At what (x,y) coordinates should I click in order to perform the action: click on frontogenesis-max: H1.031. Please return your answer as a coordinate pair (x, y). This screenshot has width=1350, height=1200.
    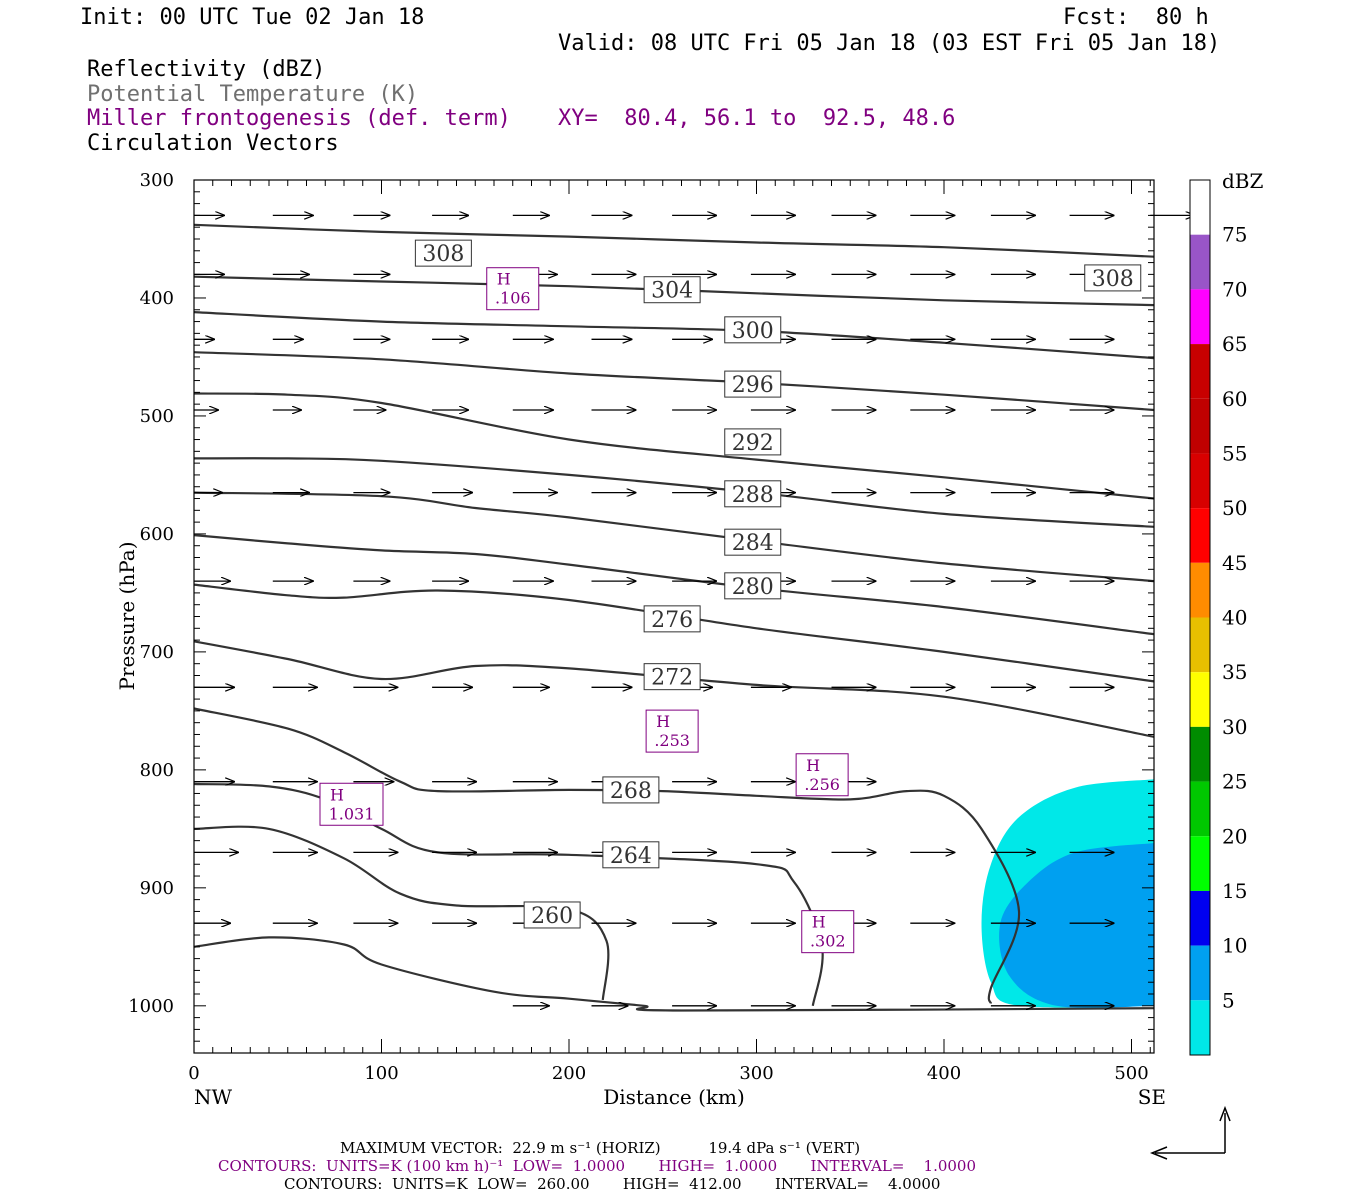
    Looking at the image, I should click on (351, 804).